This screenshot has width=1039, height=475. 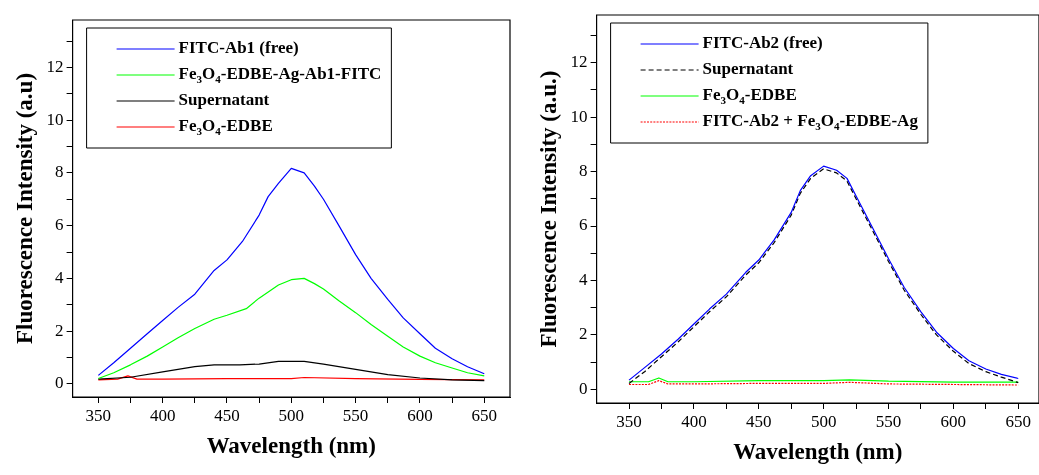 I want to click on legend-label: FITC-Ab2 (free), so click(x=762, y=43).